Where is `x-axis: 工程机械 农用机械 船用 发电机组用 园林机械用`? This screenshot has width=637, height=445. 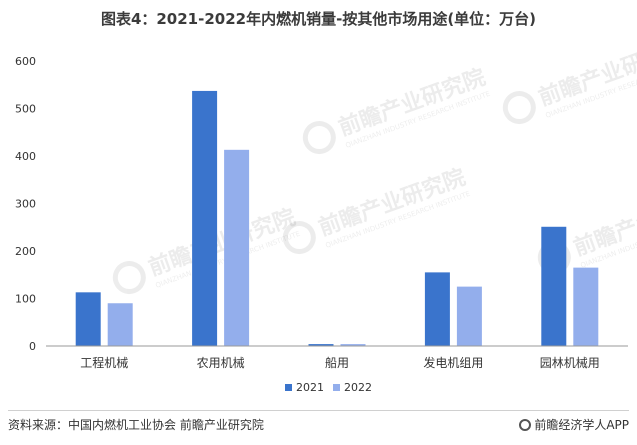
x-axis: 工程机械 农用机械 船用 发电机组用 园林机械用 is located at coordinates (337, 357).